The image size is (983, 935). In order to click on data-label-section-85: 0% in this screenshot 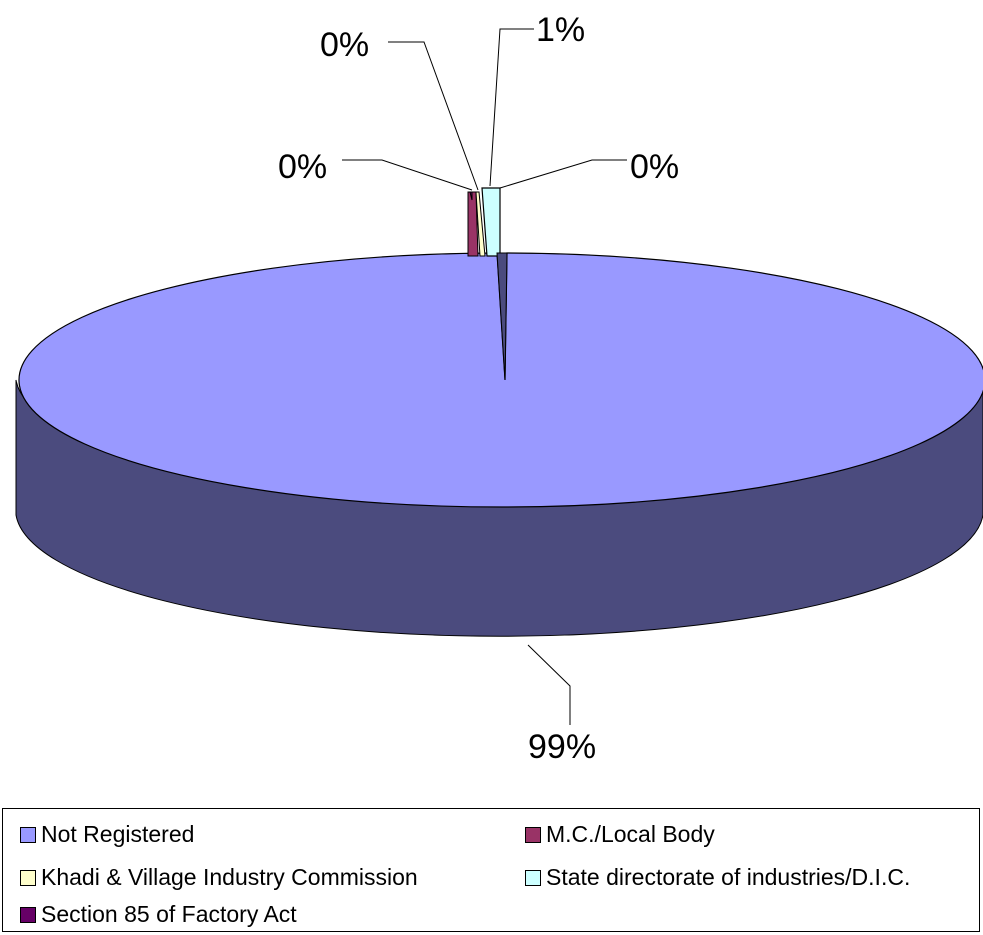, I will do `click(654, 167)`.